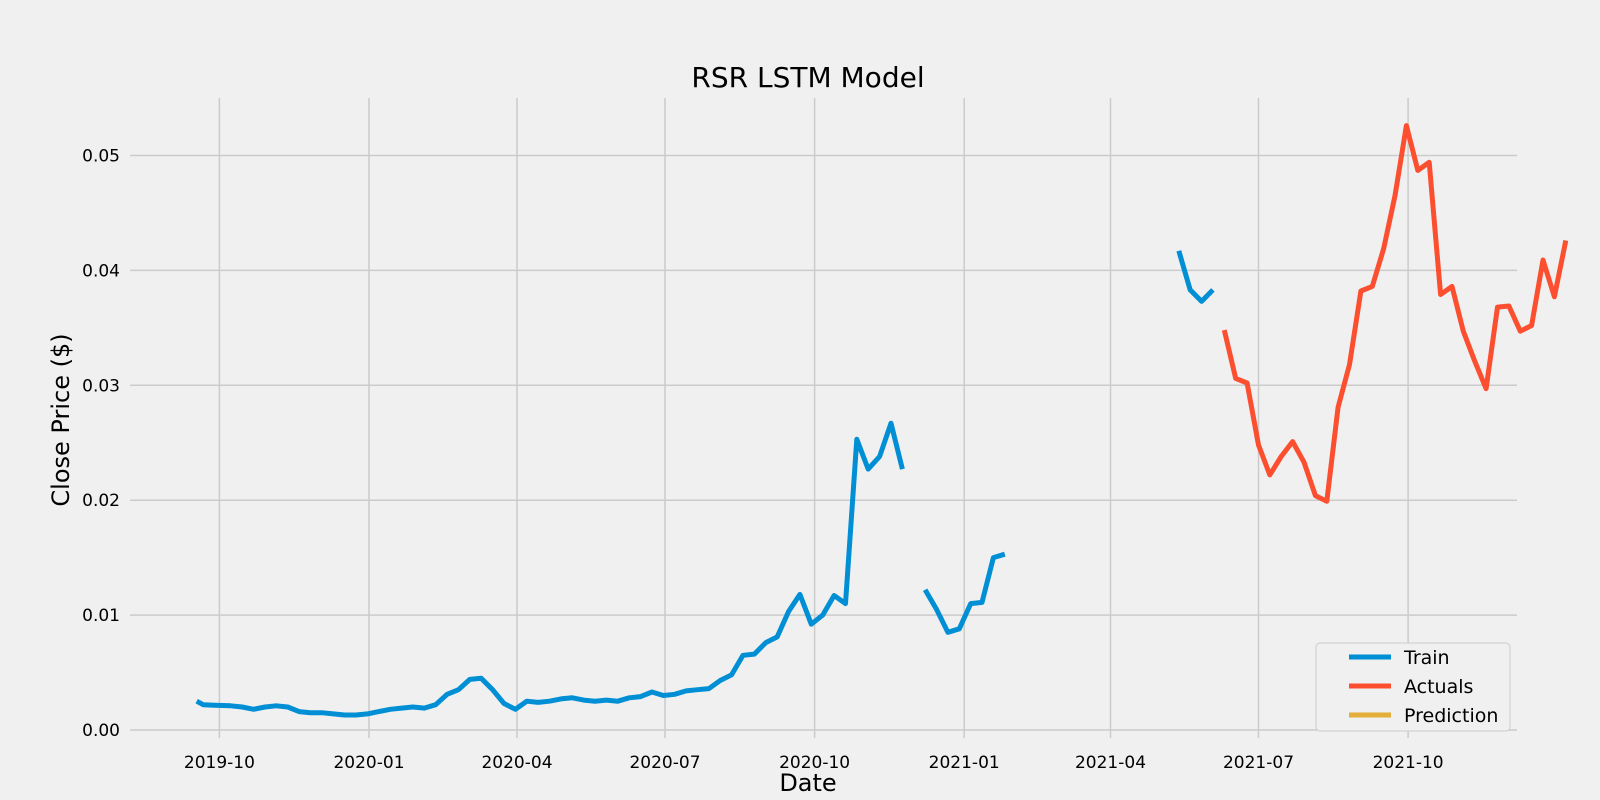 The image size is (1600, 800). What do you see at coordinates (1426, 658) in the screenshot?
I see `legend-label-train: Train` at bounding box center [1426, 658].